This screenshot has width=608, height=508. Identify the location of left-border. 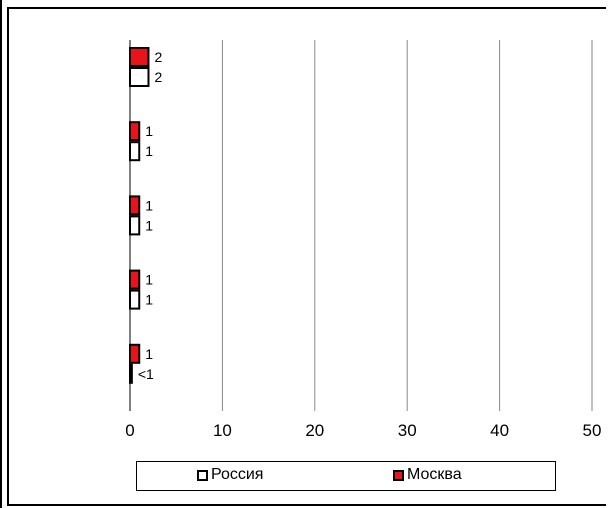
(1, 254).